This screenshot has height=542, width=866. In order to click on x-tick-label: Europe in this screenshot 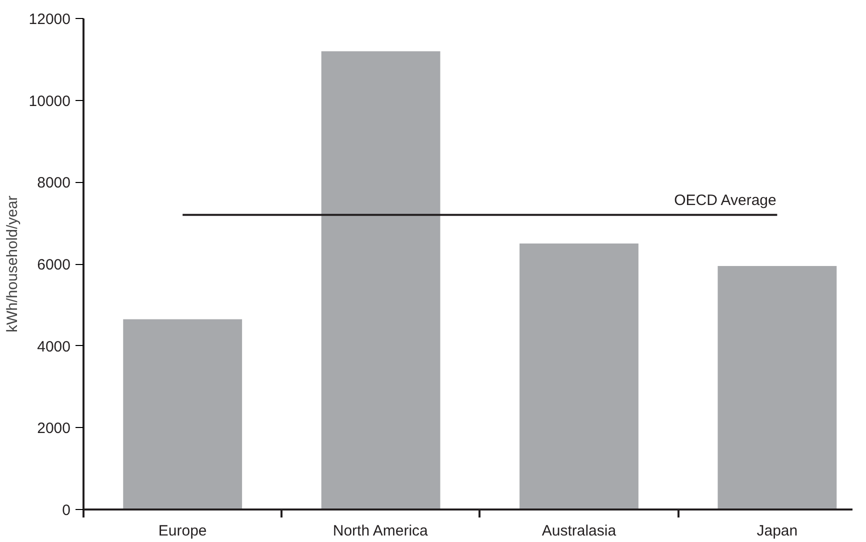, I will do `click(182, 531)`.